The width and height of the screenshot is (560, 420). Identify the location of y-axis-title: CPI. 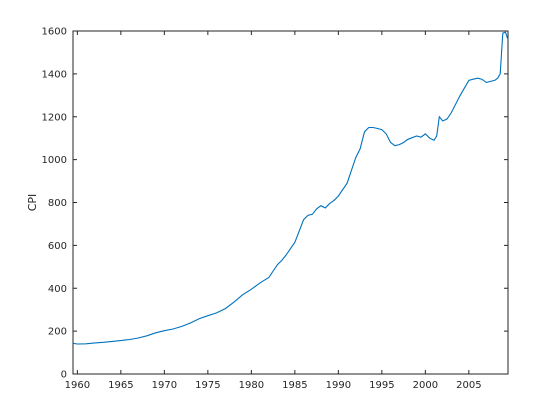
(32, 203).